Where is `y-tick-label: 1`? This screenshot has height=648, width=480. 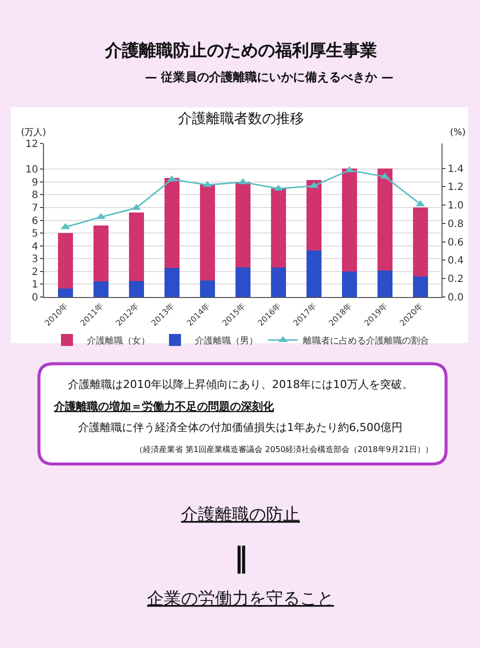
y-tick-label: 1 is located at coordinates (35, 285).